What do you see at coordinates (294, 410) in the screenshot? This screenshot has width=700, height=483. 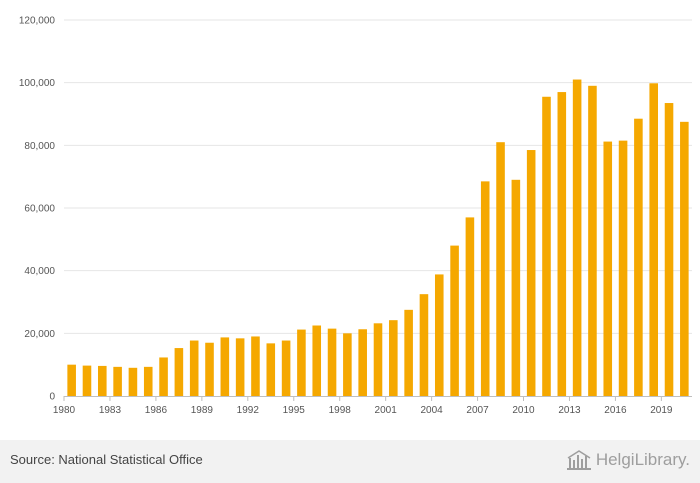 I see `x-tick-label: 1995` at bounding box center [294, 410].